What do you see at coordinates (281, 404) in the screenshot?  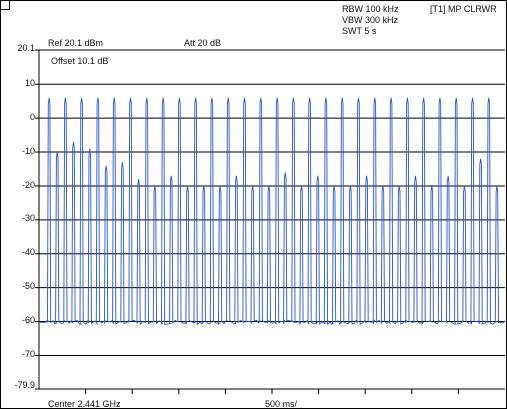 I see `time-per-div-label: 500 ms/` at bounding box center [281, 404].